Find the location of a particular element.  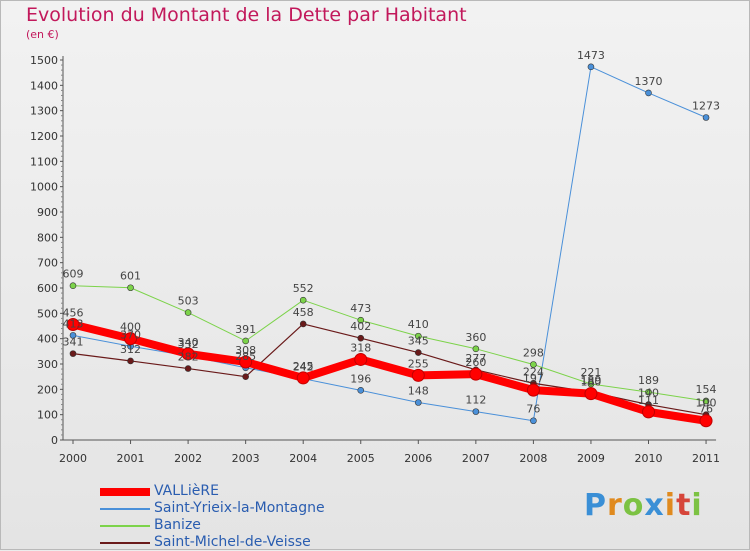

x-tick-label: 2004 is located at coordinates (303, 458).